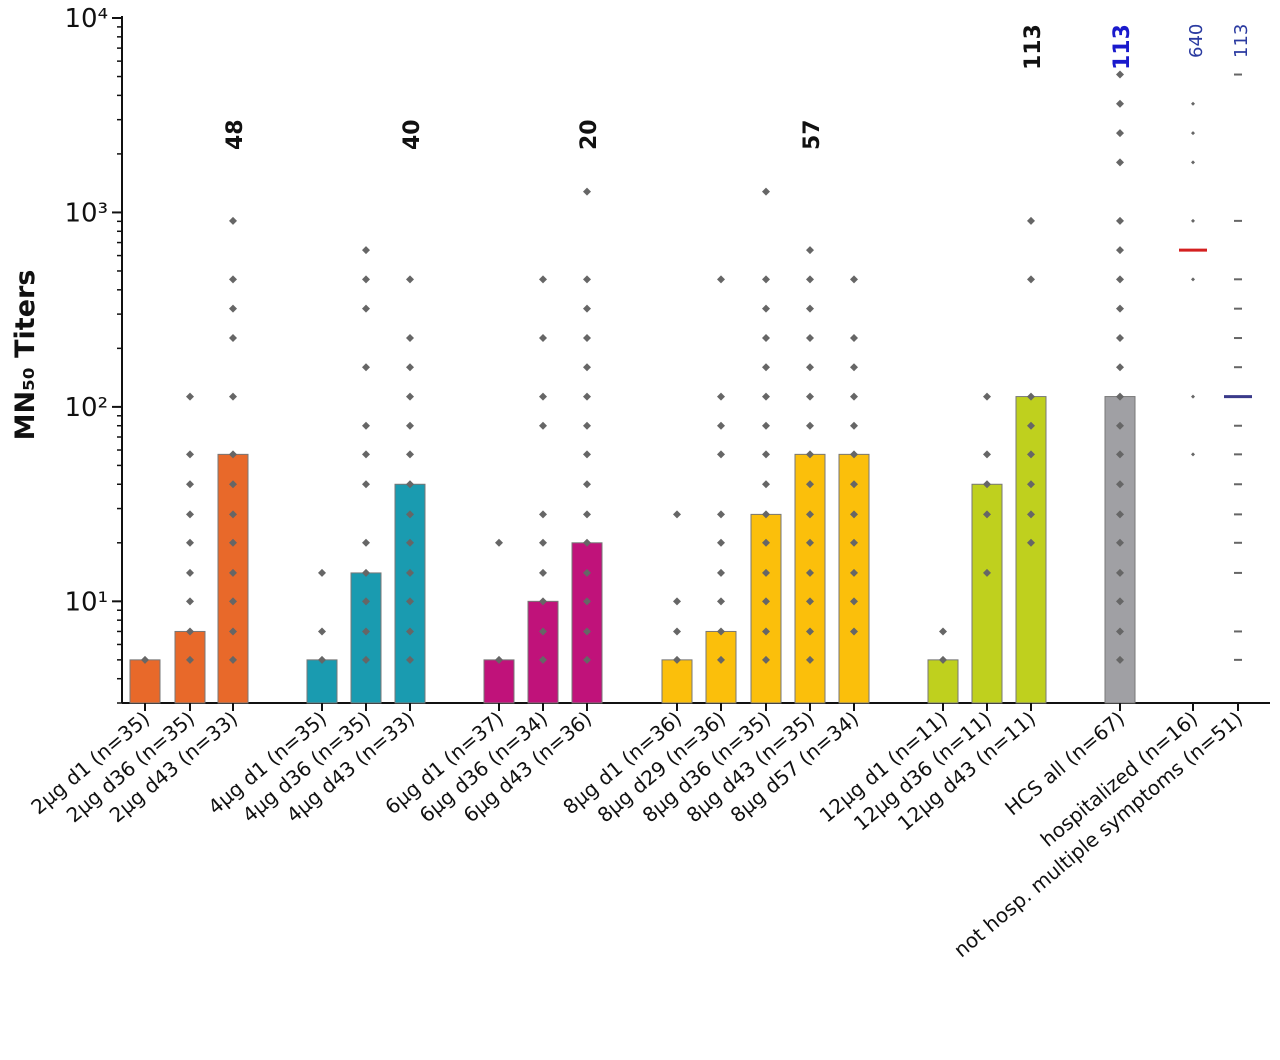 The height and width of the screenshot is (1060, 1280). Describe the element at coordinates (86, 602) in the screenshot. I see `y-tick-label: 10¹` at that location.